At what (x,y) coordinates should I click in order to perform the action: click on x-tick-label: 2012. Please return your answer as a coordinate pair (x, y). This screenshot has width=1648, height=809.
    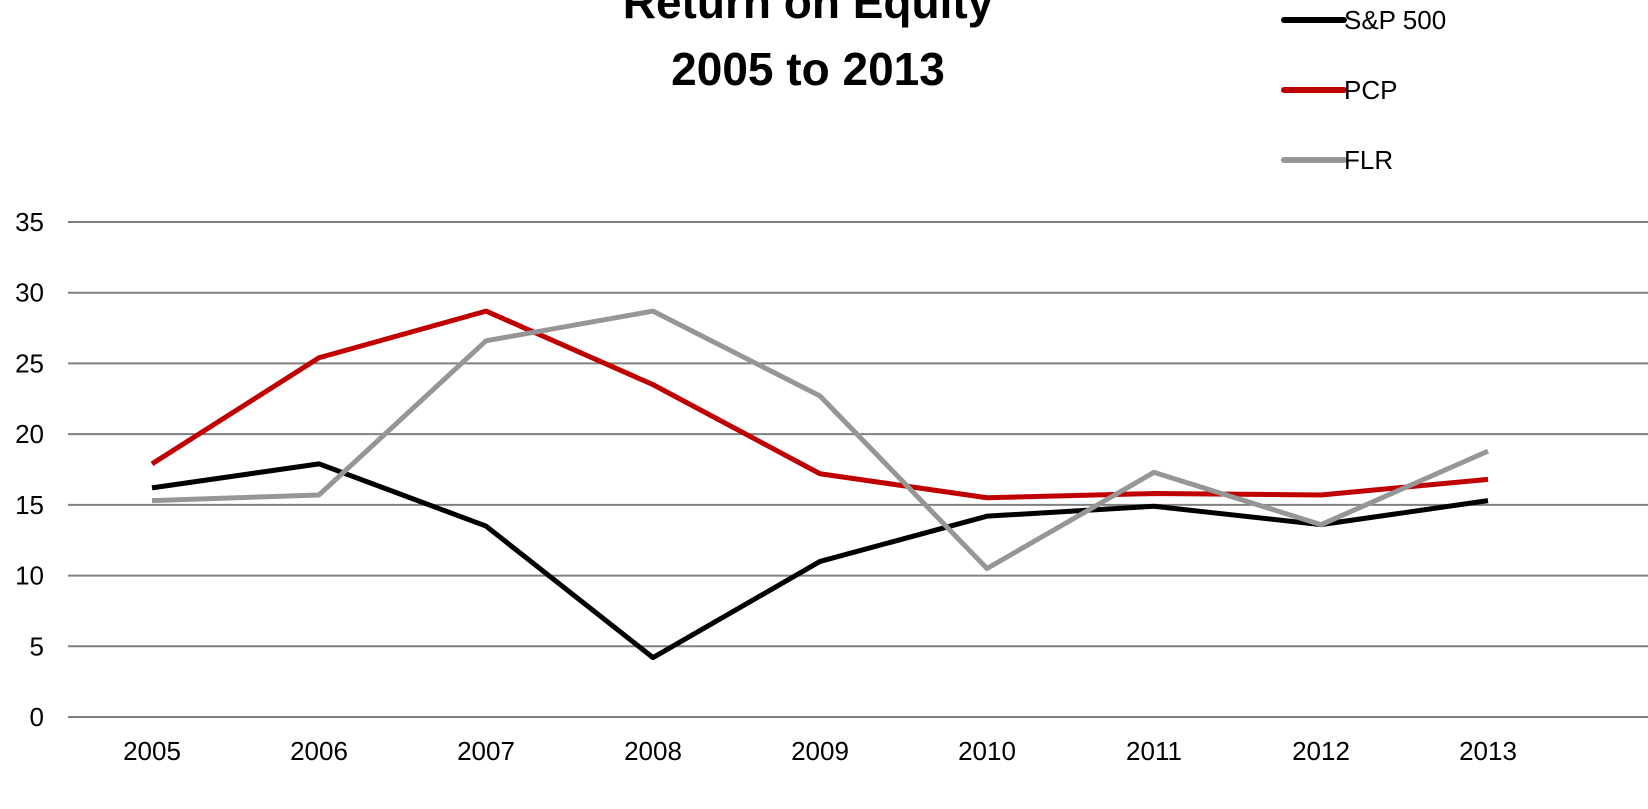
    Looking at the image, I should click on (1321, 751).